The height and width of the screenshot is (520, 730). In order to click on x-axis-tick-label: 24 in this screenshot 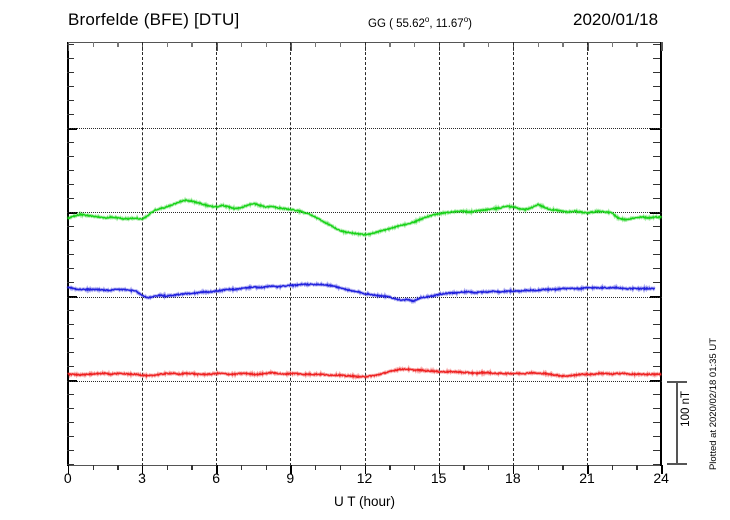, I will do `click(661, 478)`.